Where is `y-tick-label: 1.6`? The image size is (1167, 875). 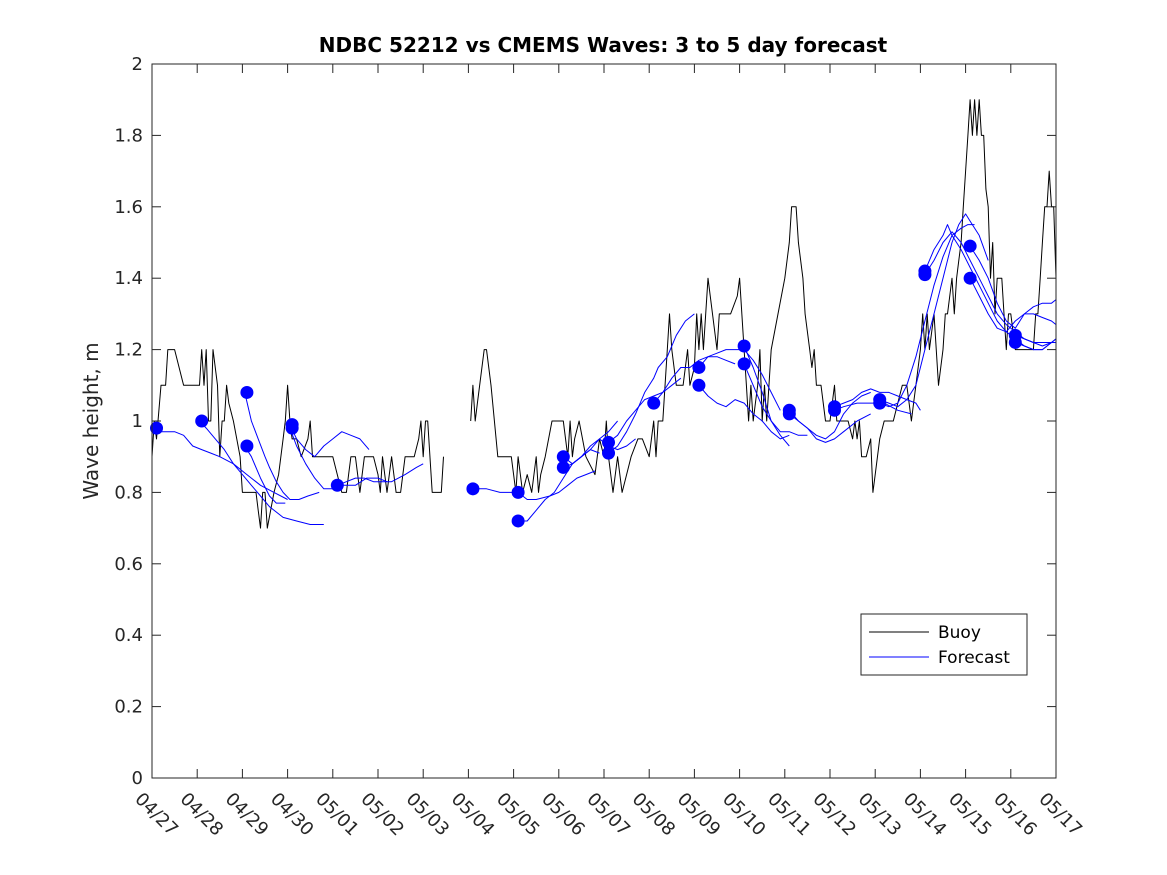
y-tick-label: 1.6 is located at coordinates (128, 207).